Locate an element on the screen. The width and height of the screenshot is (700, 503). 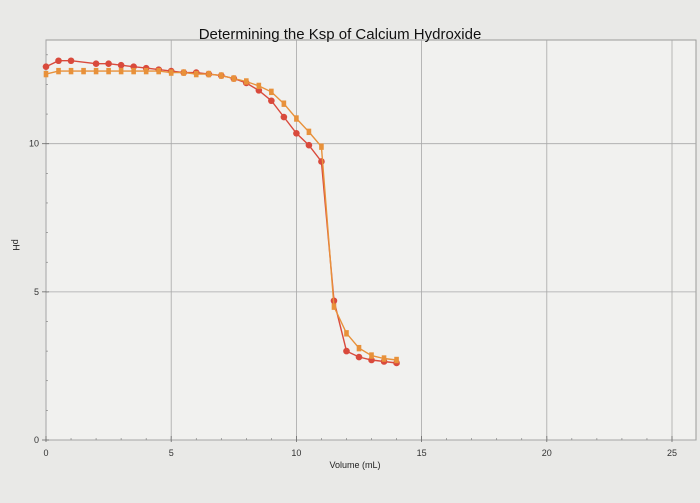
x-axis-label: Volume (mL) is located at coordinates (354, 465).